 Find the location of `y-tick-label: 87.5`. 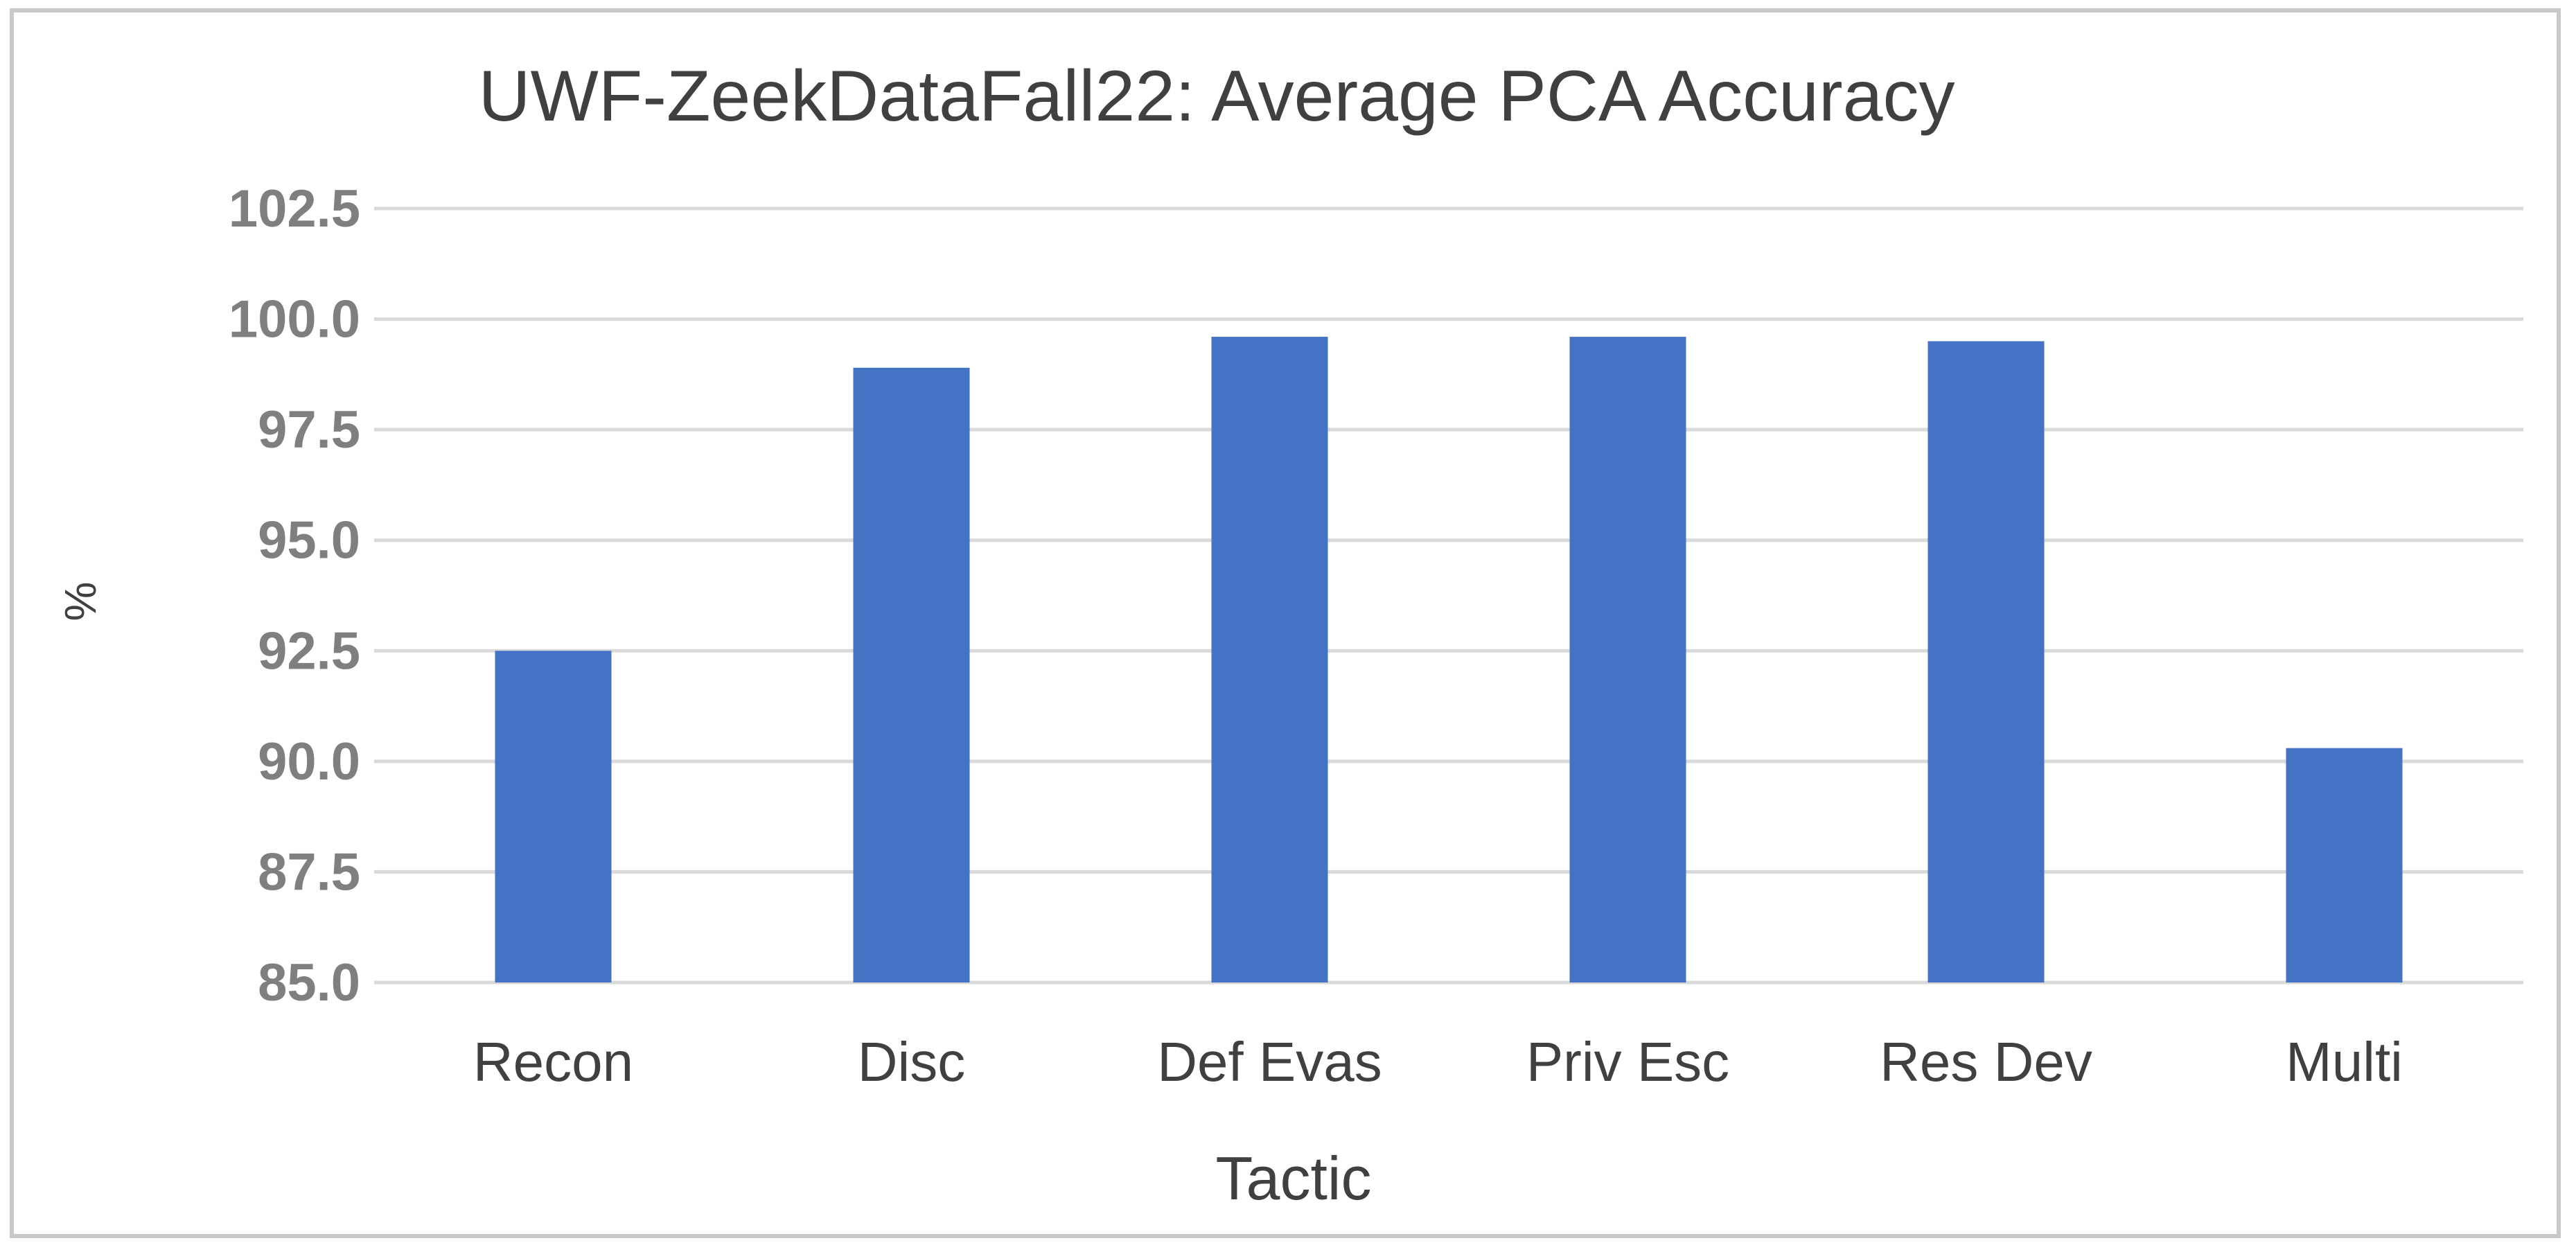

y-tick-label: 87.5 is located at coordinates (309, 872).